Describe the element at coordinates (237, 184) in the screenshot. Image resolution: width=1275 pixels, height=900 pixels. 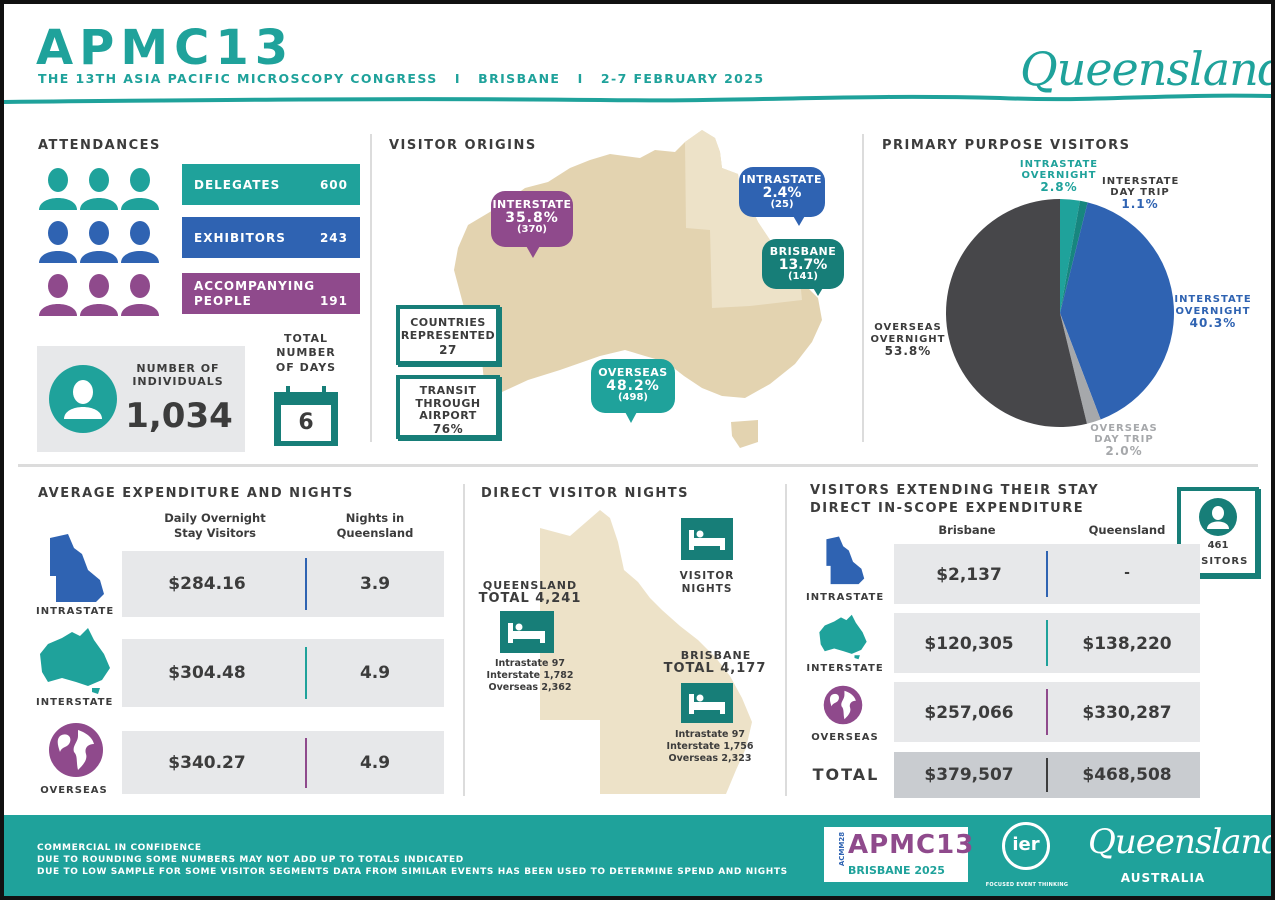
I see `delegates-label: DELEGATES` at that location.